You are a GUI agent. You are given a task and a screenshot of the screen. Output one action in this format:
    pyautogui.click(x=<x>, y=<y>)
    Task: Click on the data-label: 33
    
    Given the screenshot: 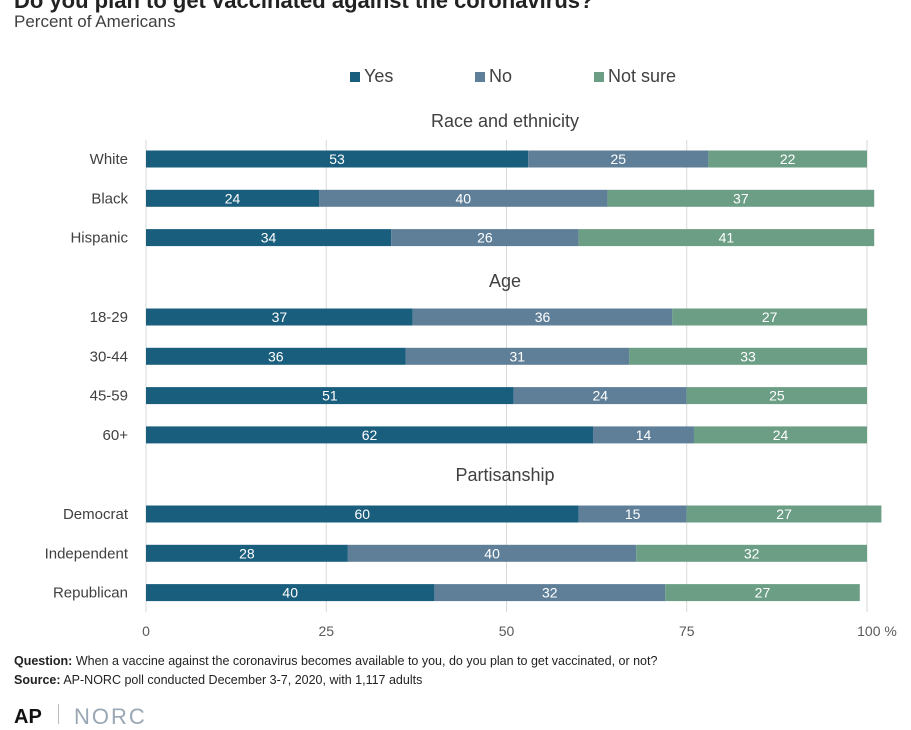 What is the action you would take?
    pyautogui.click(x=748, y=356)
    